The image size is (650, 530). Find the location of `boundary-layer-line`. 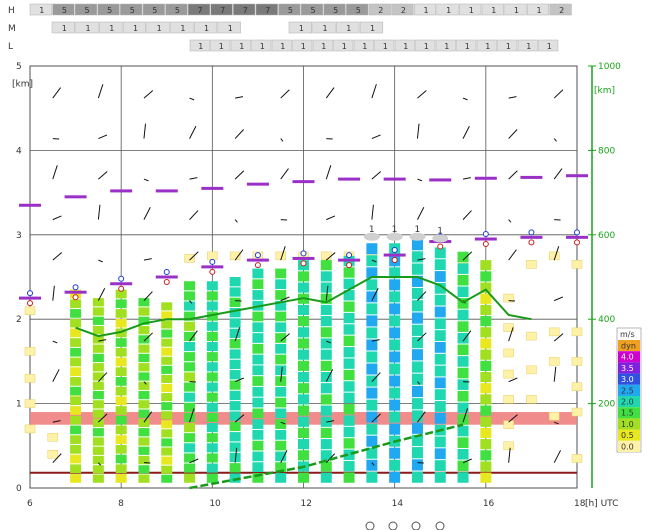

boundary-layer-line is located at coordinates (303, 307).